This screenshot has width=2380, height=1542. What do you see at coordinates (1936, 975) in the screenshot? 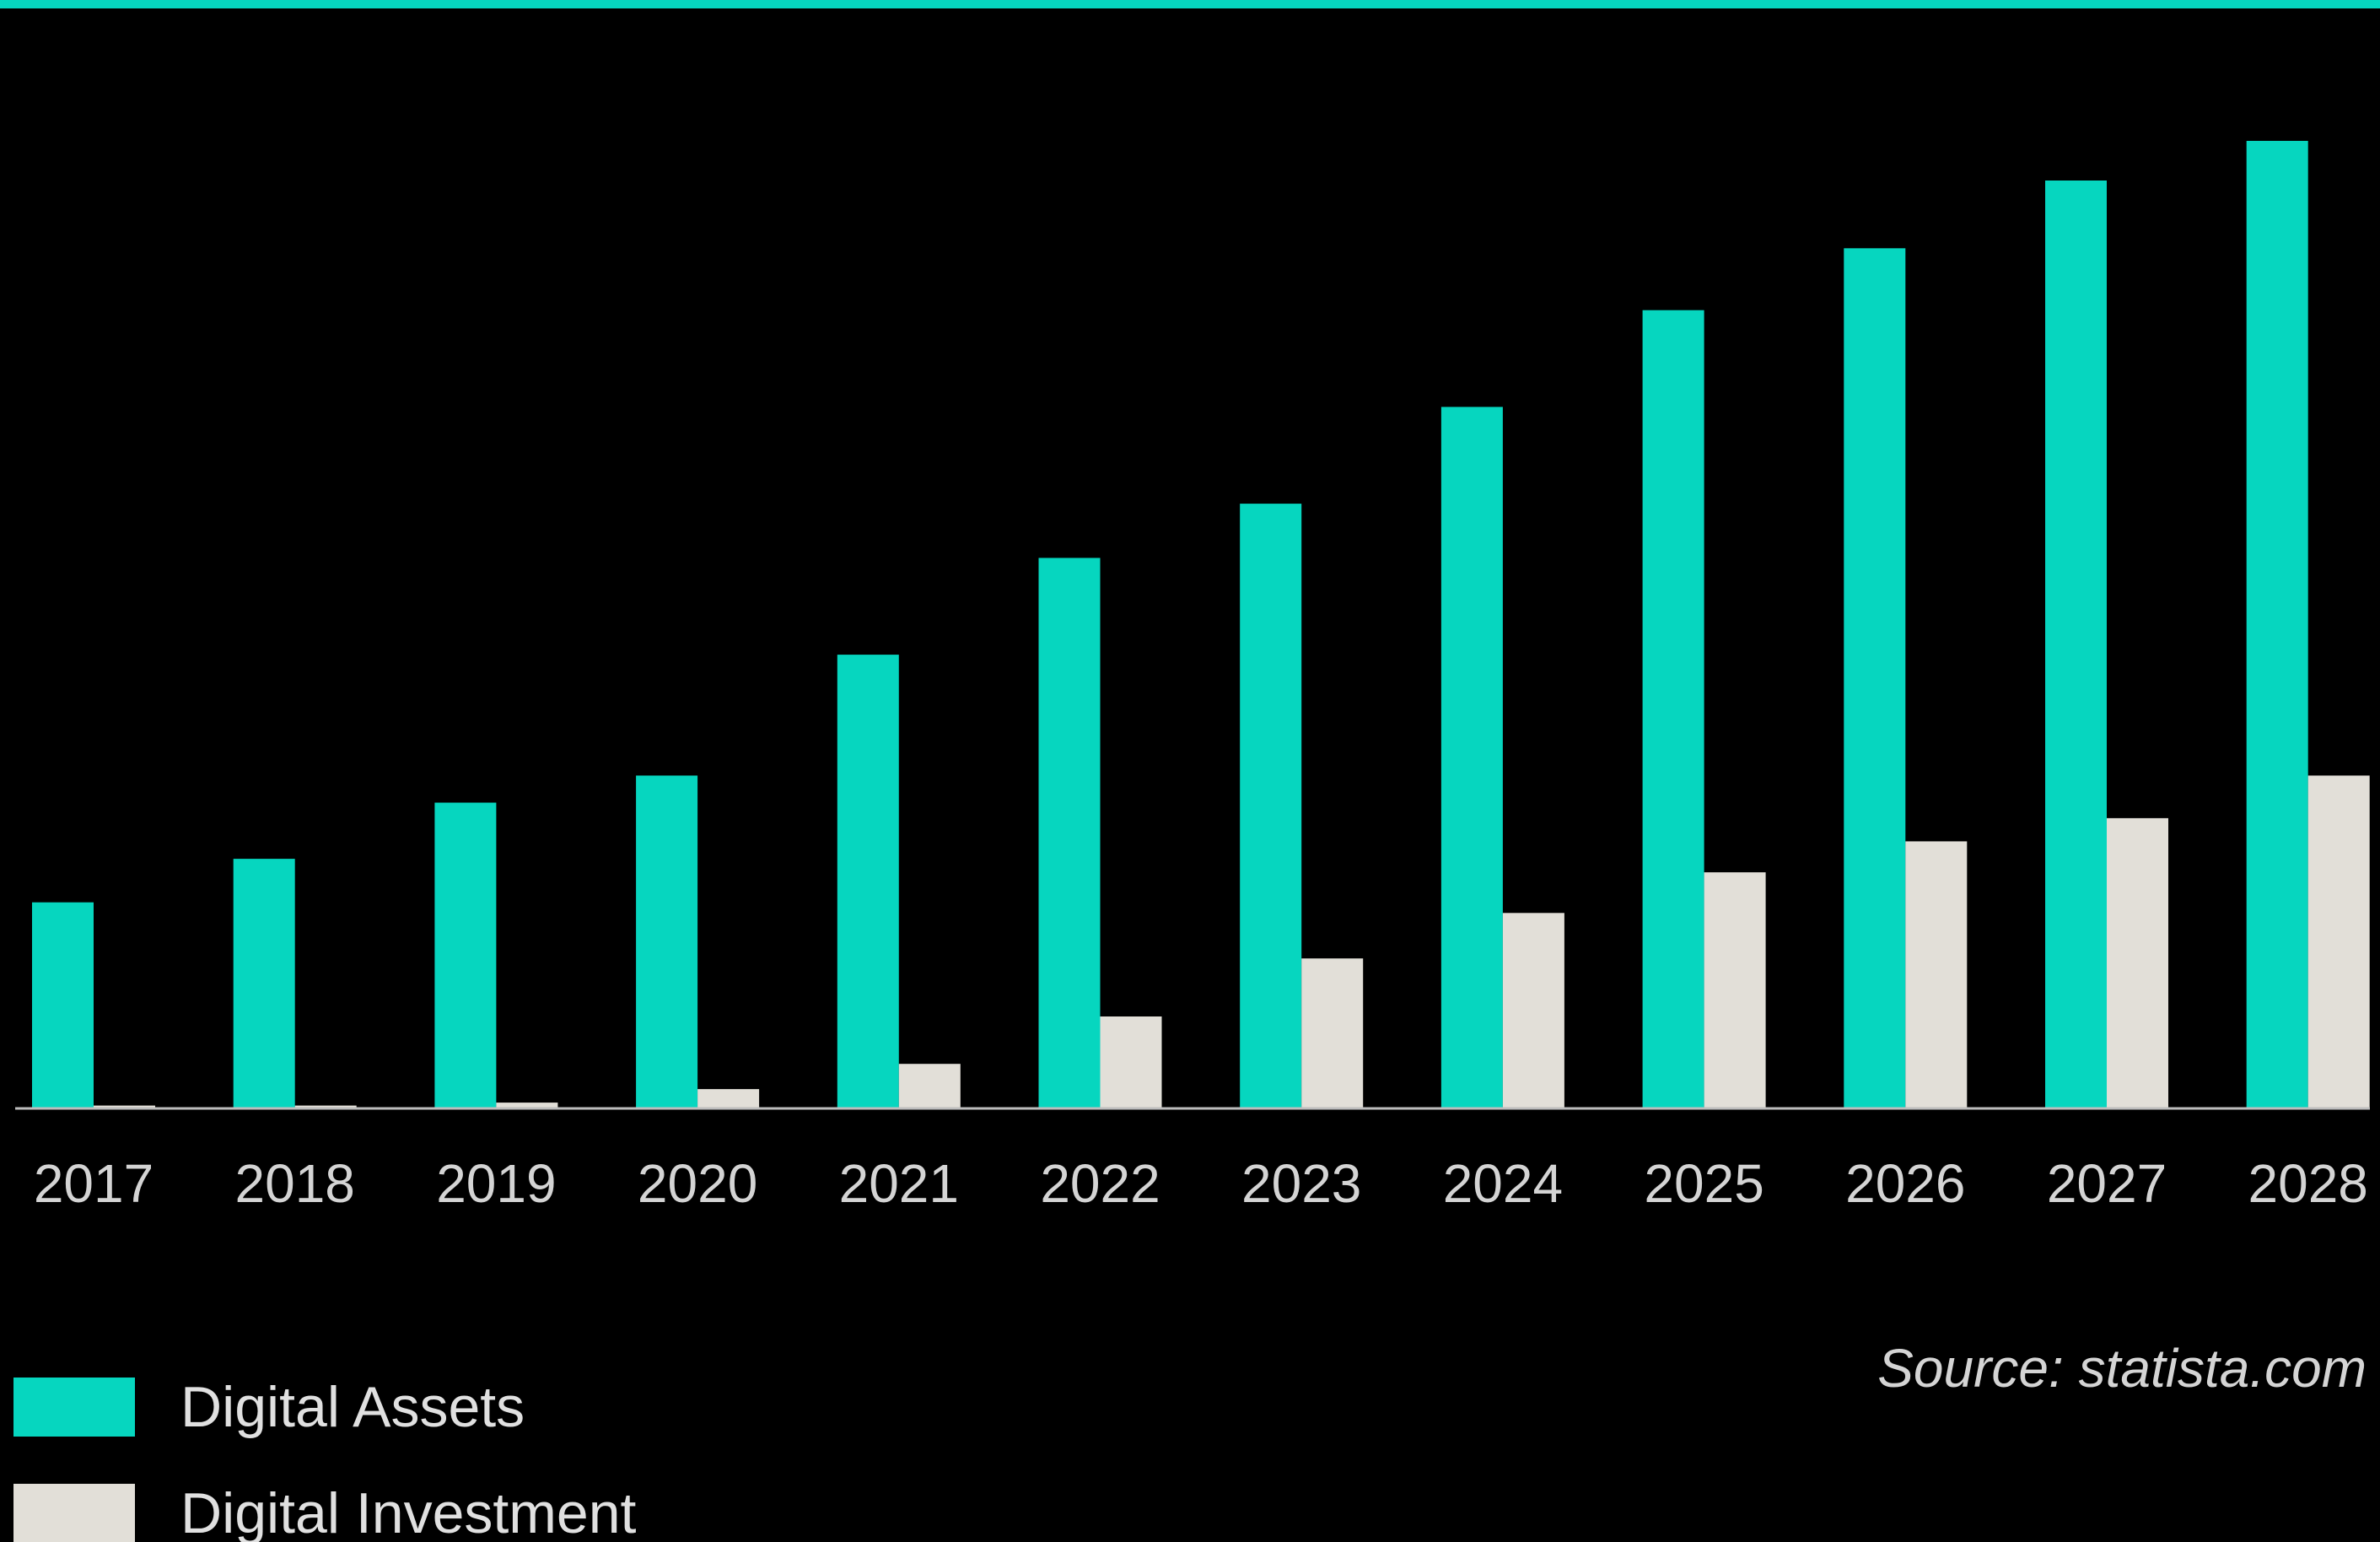
I see `bar-digital-investment-2026` at bounding box center [1936, 975].